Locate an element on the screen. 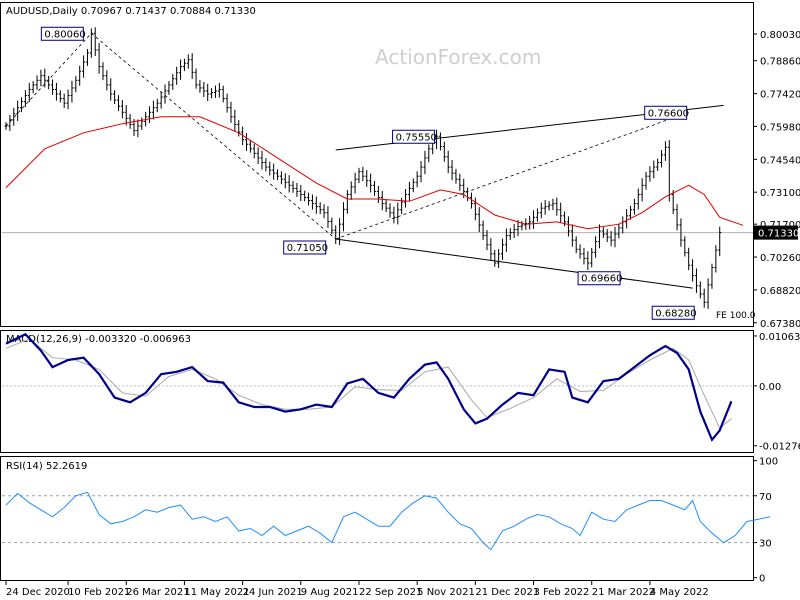 The height and width of the screenshot is (600, 800). y-tick-label: 0.010631 is located at coordinates (779, 337).